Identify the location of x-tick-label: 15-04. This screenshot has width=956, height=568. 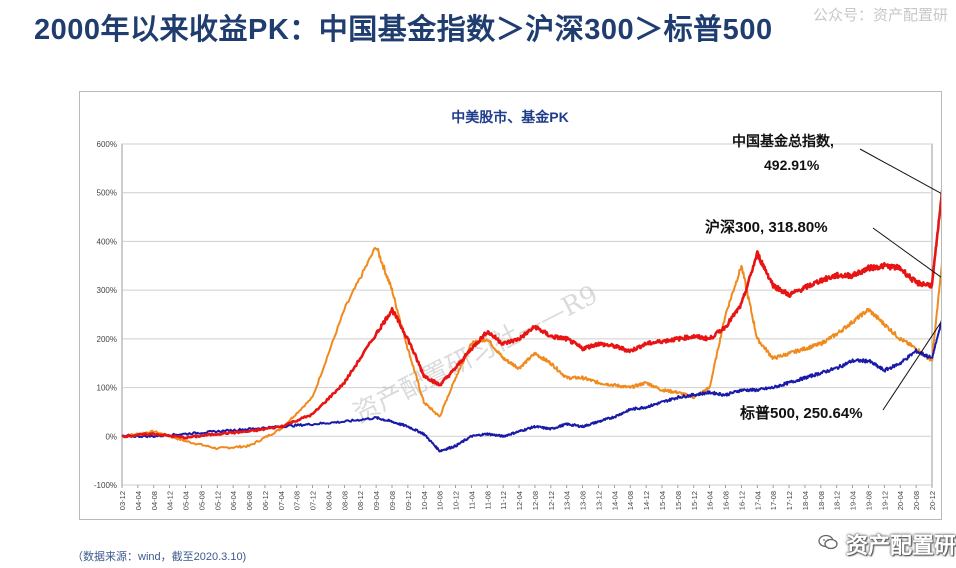
(662, 500).